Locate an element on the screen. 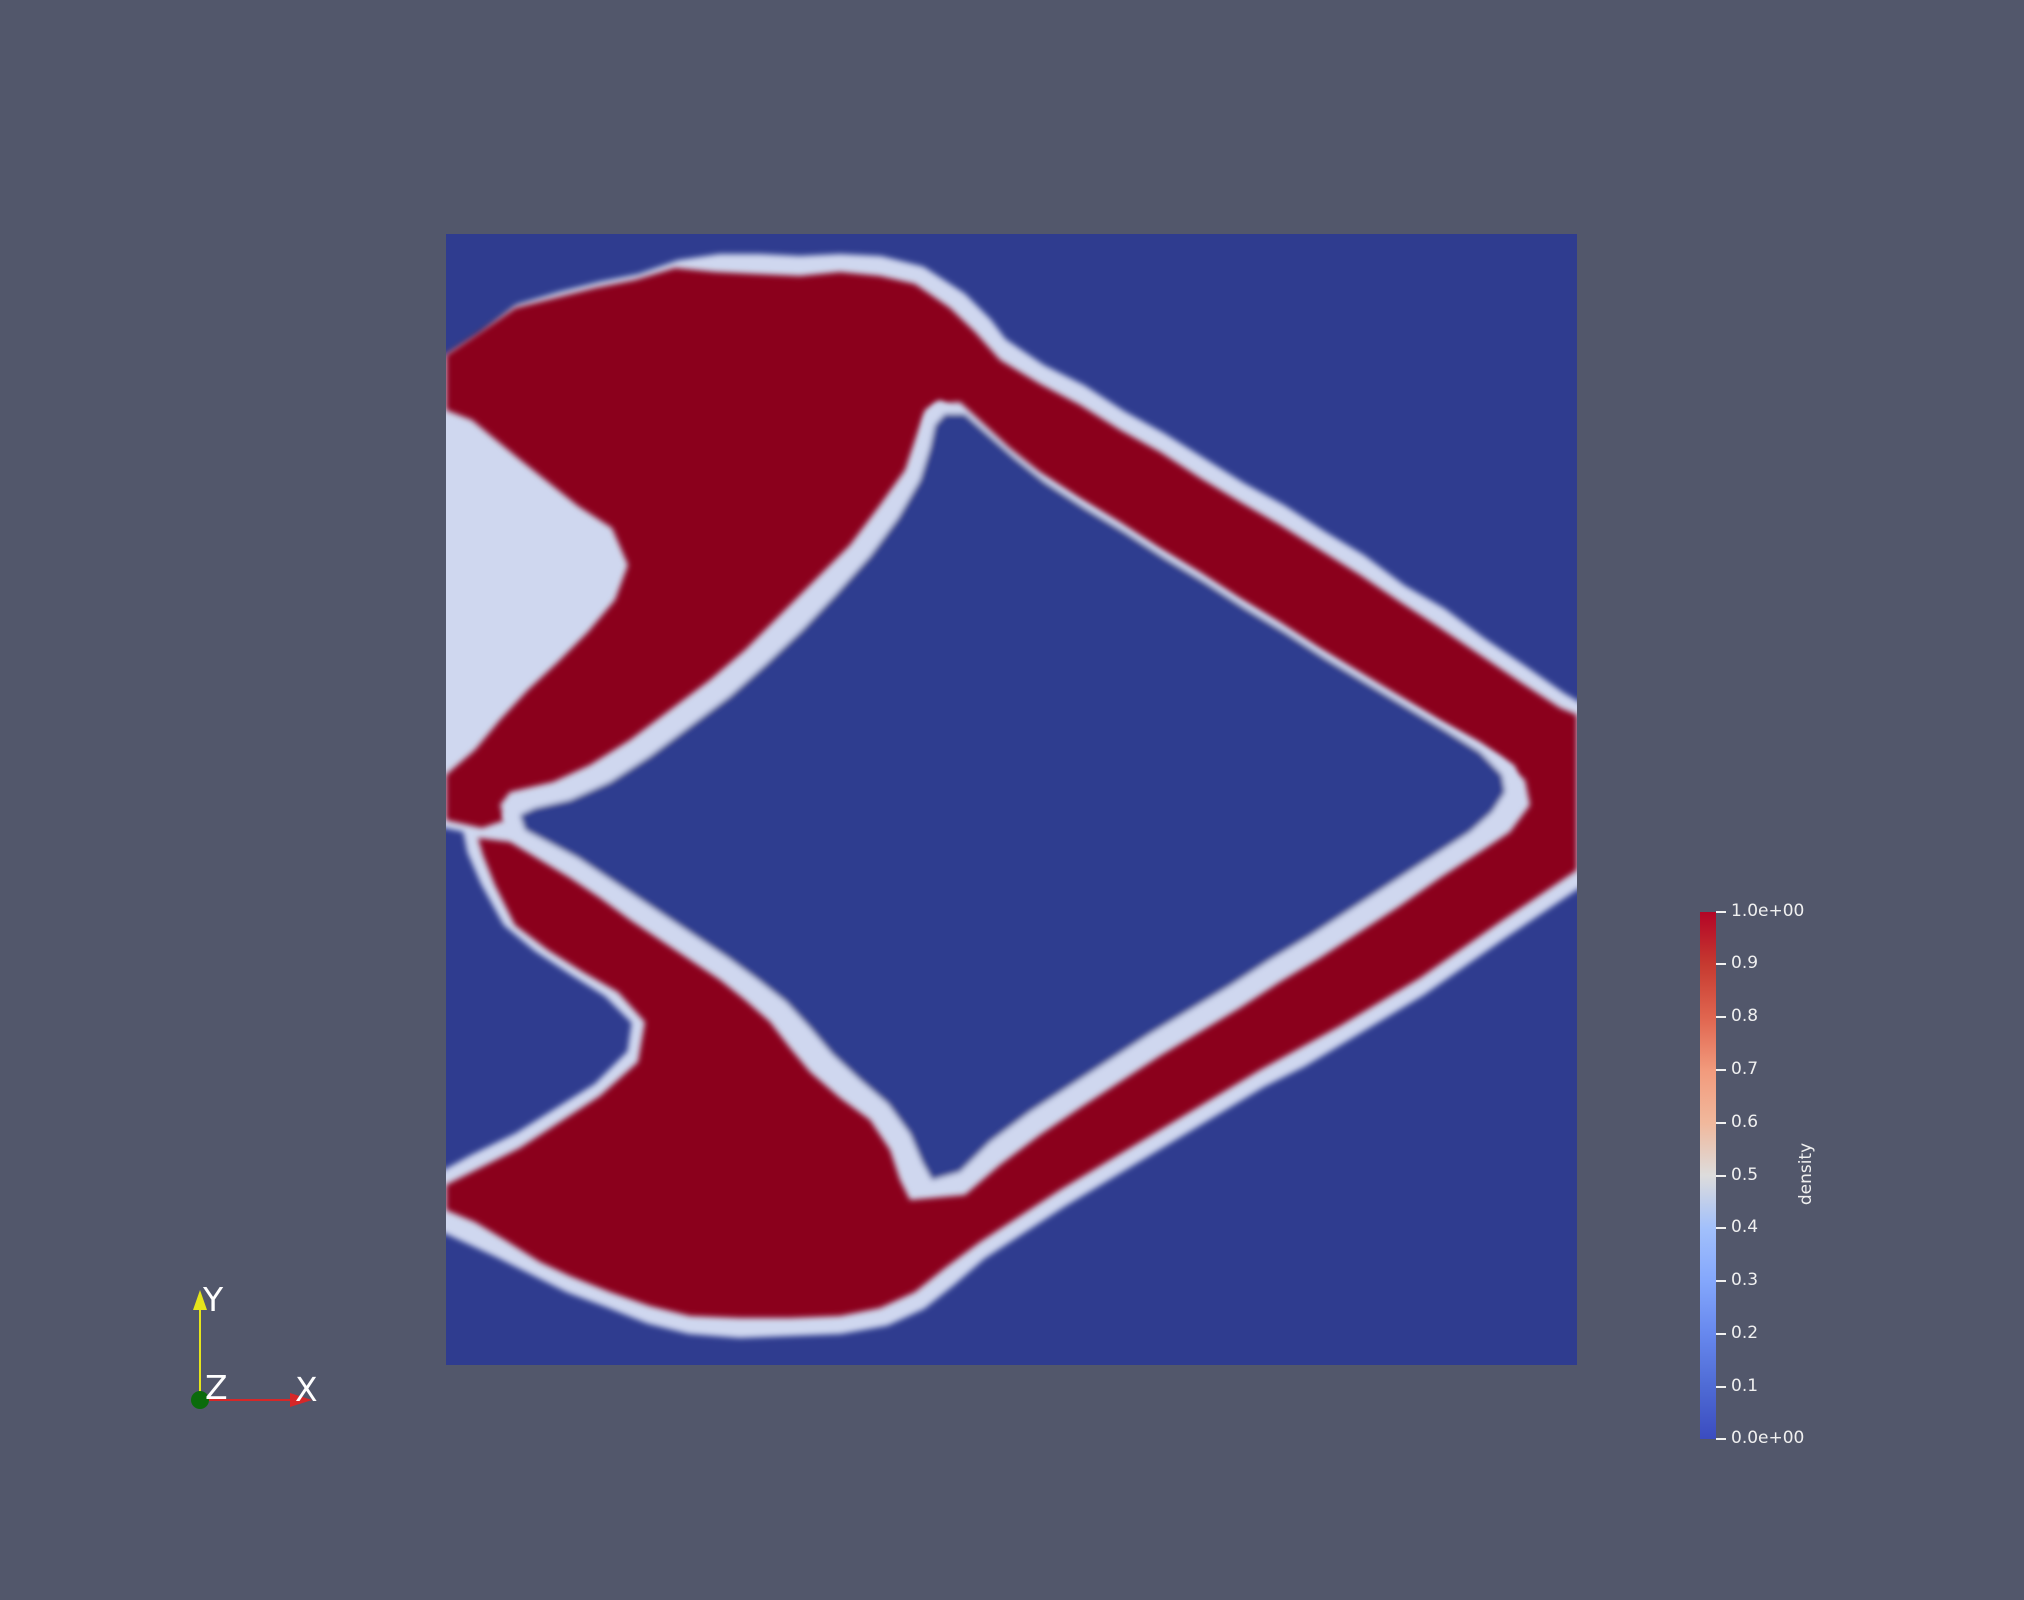 This screenshot has height=1600, width=2024. colorbar-label: 0.7 is located at coordinates (1745, 1069).